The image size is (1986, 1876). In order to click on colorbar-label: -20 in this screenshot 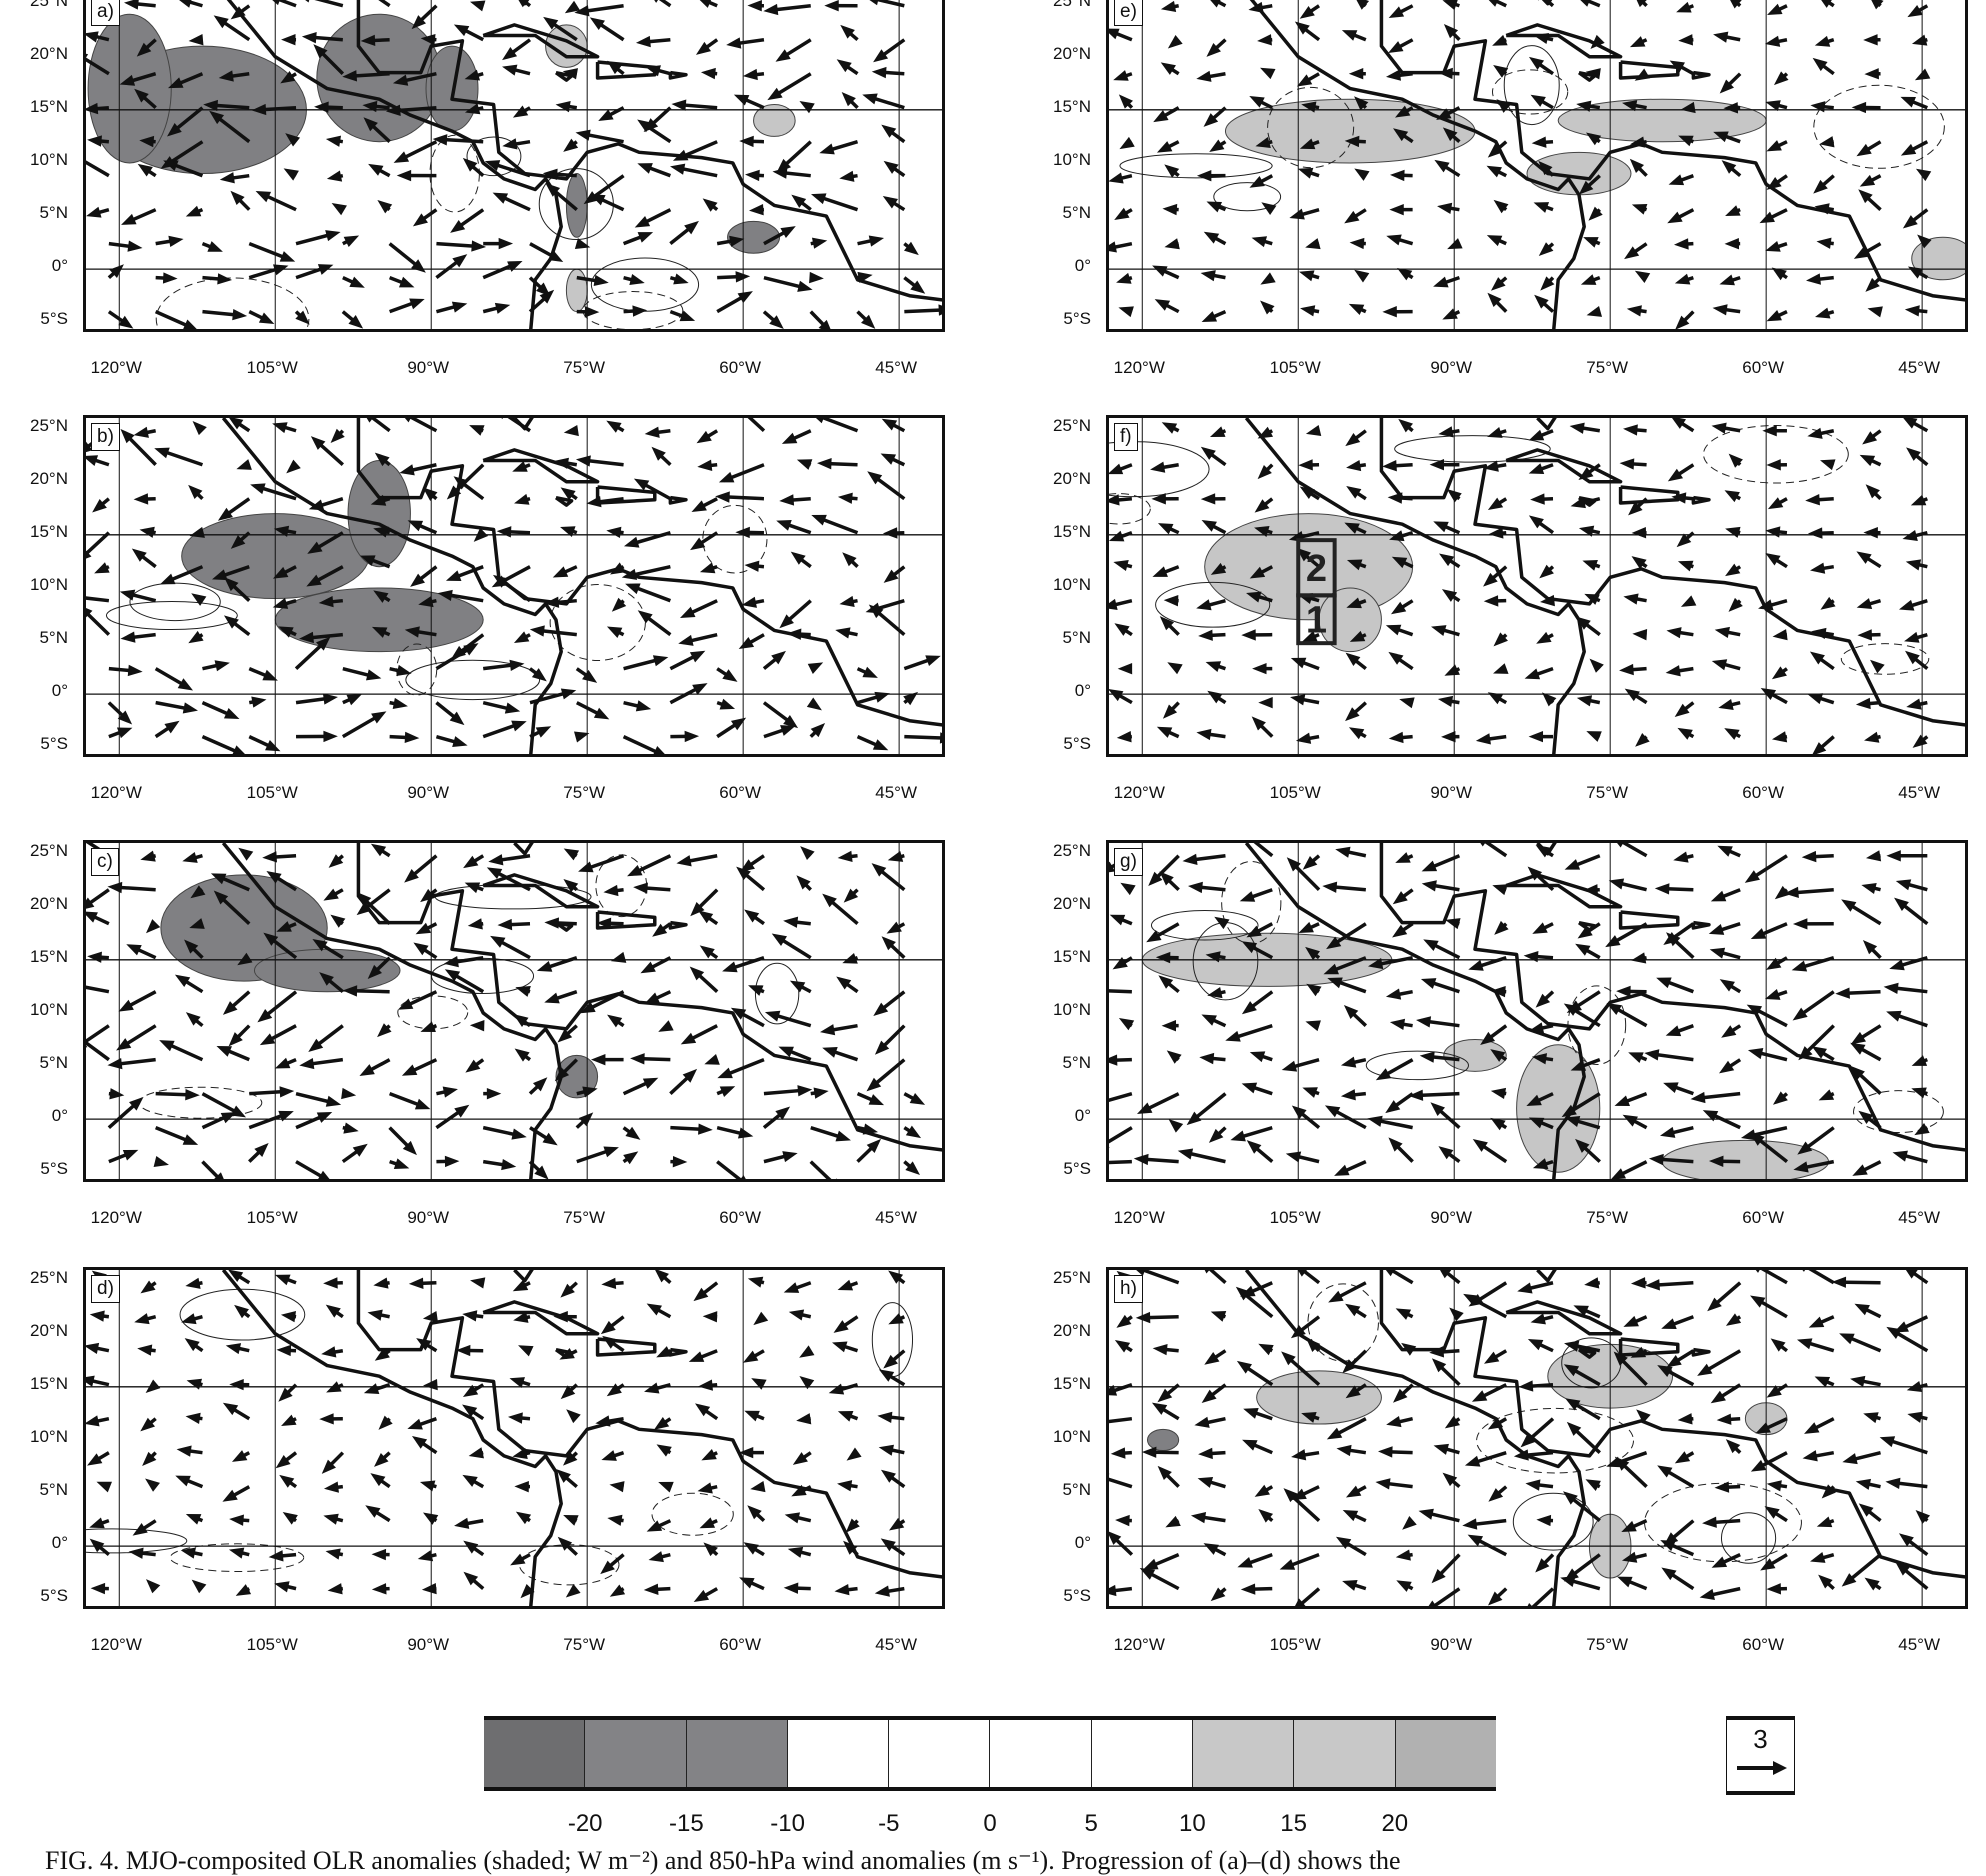, I will do `click(585, 1824)`.